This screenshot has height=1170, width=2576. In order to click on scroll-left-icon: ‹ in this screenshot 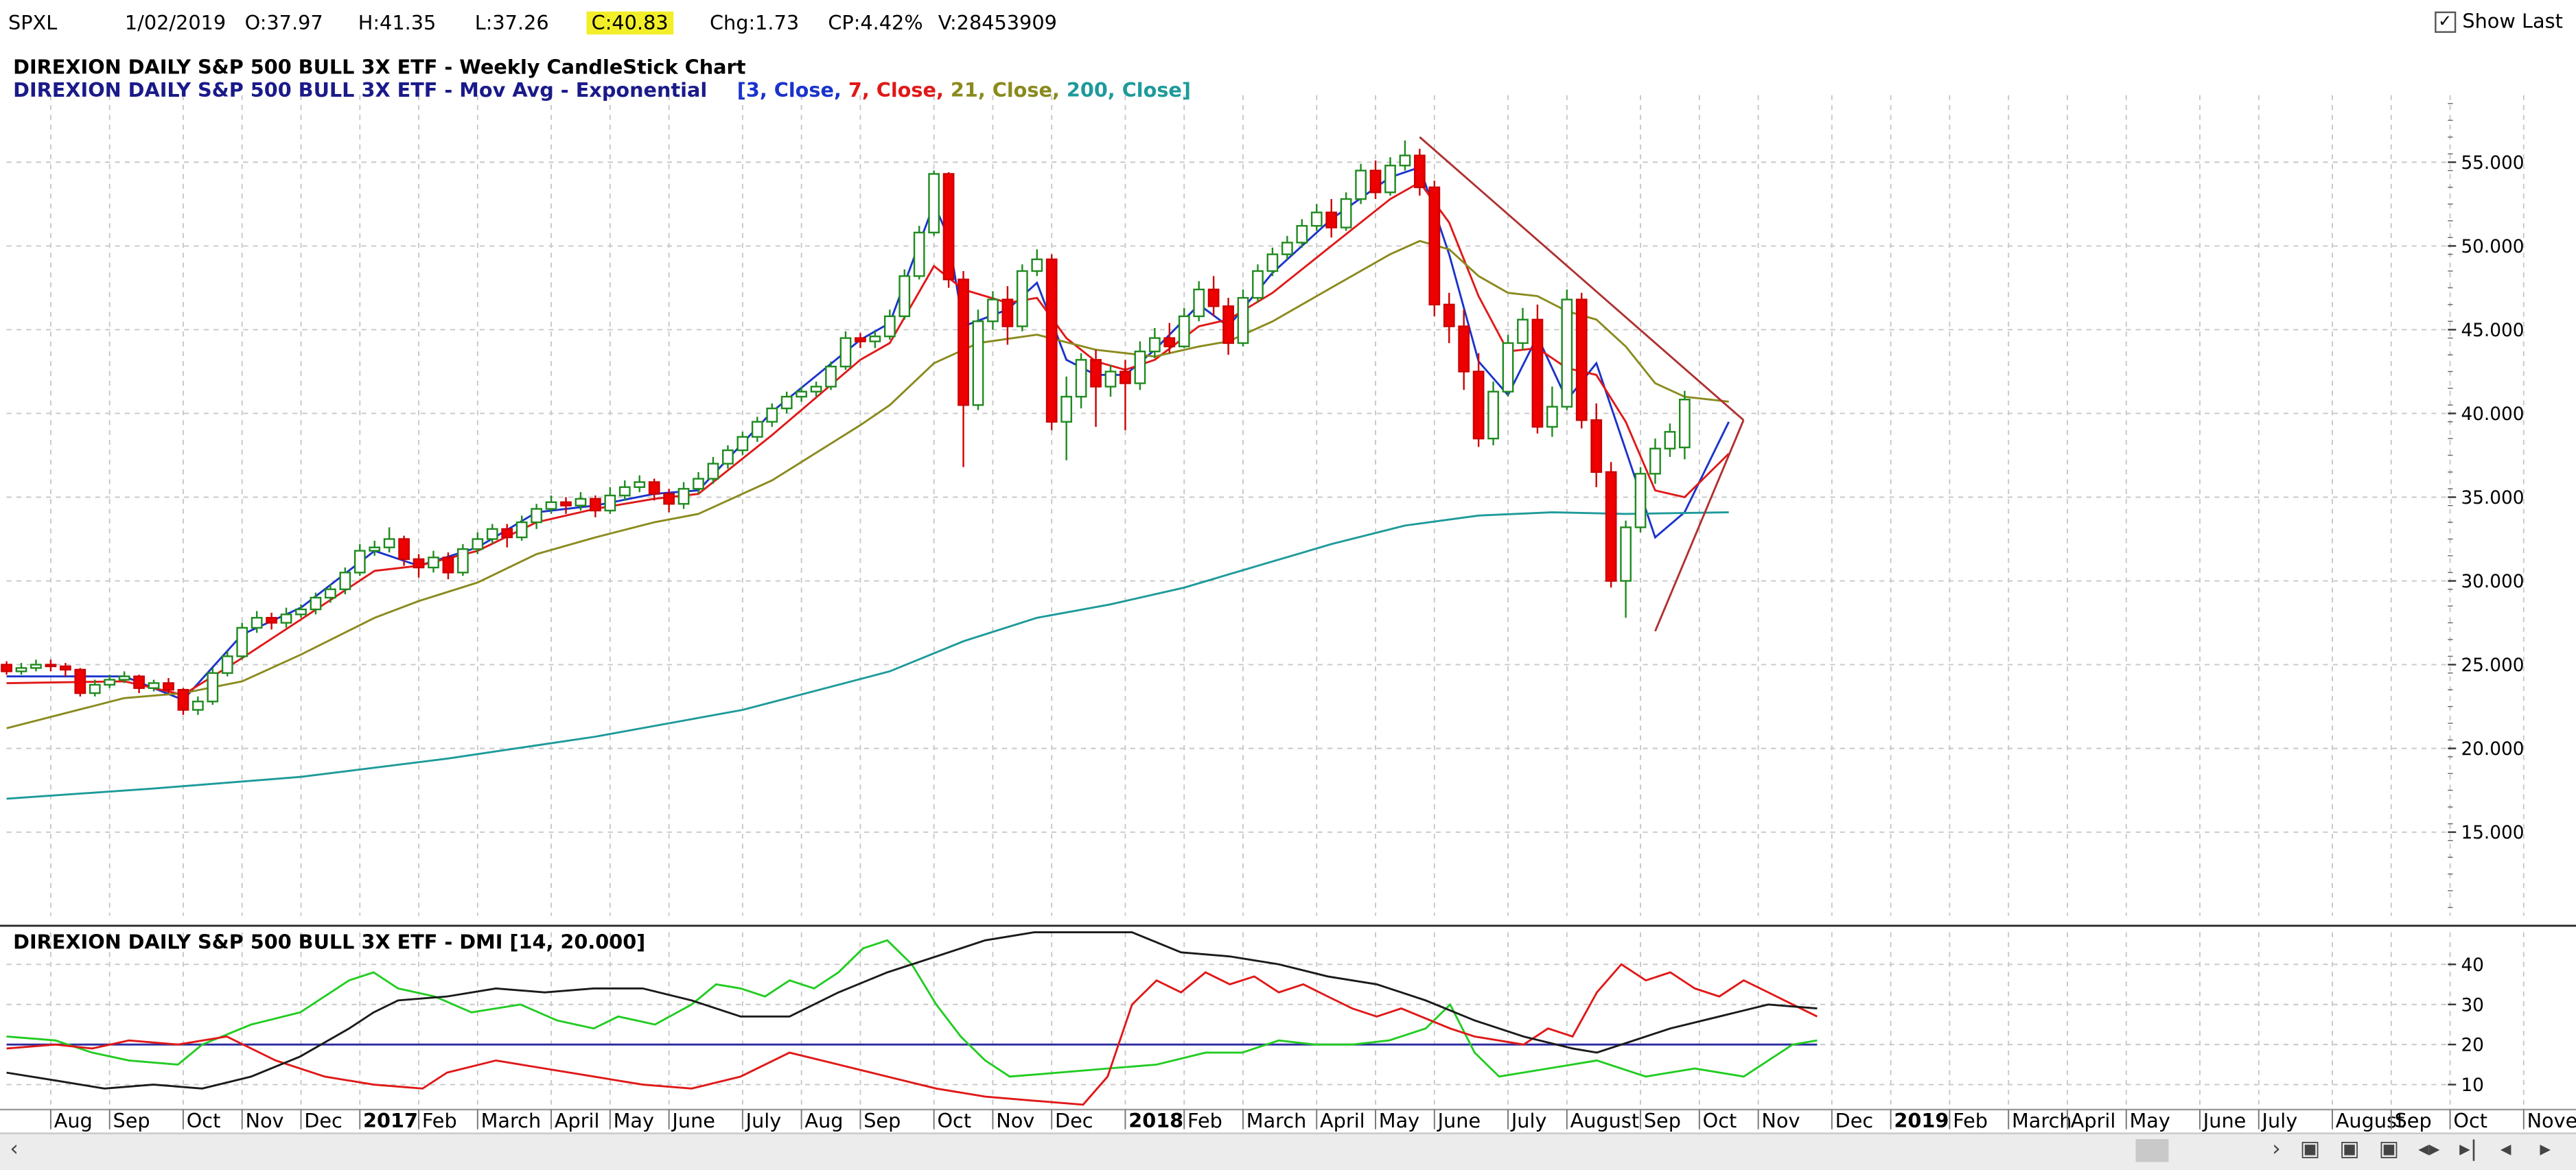, I will do `click(14, 1149)`.